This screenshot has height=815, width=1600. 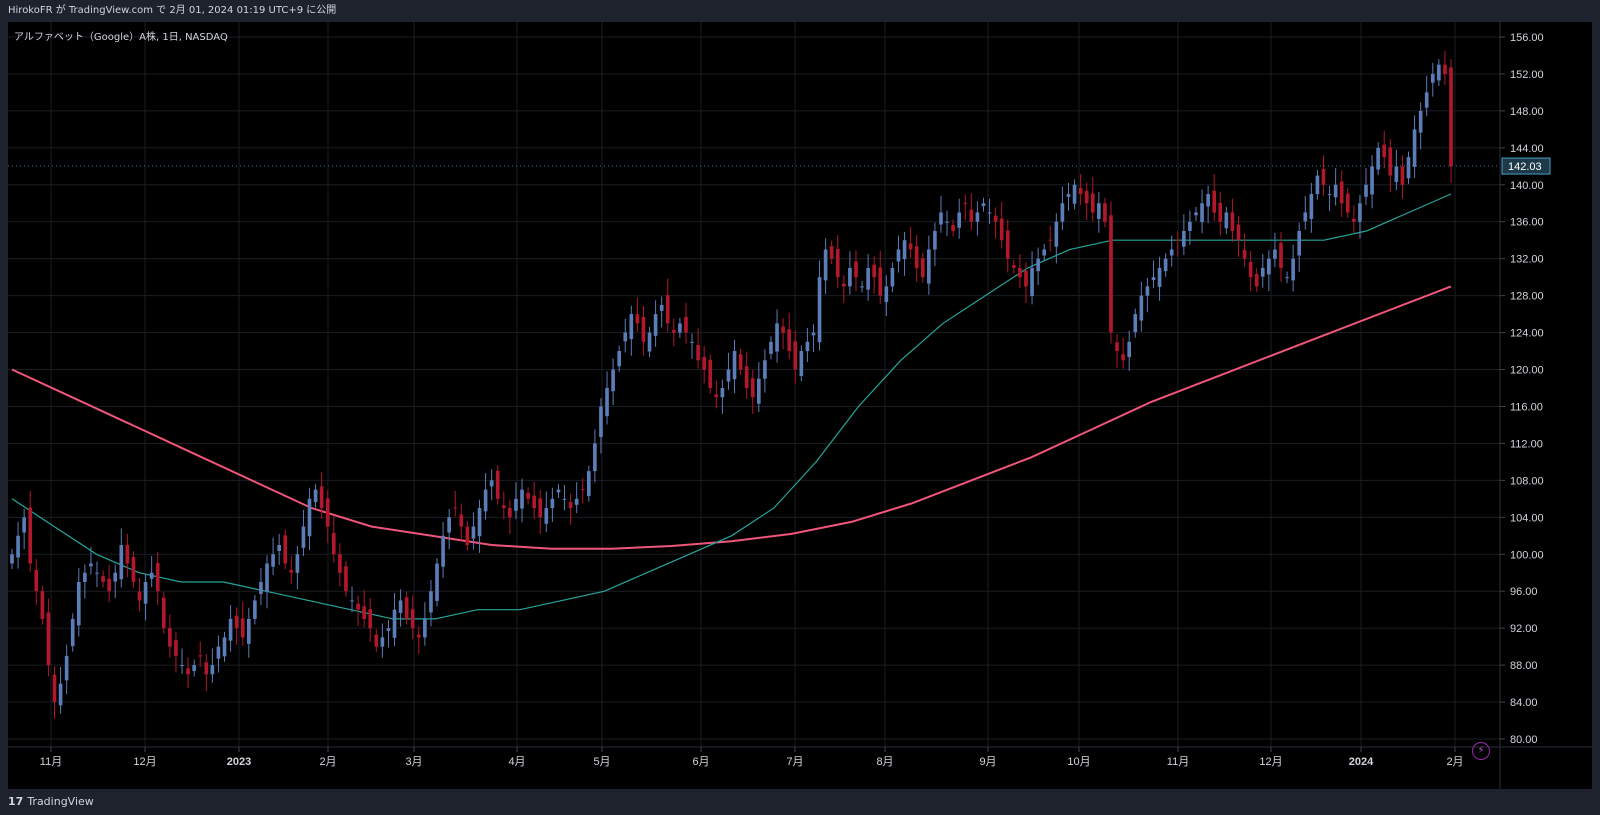 What do you see at coordinates (1481, 751) in the screenshot?
I see `lightning-icon: ⚡` at bounding box center [1481, 751].